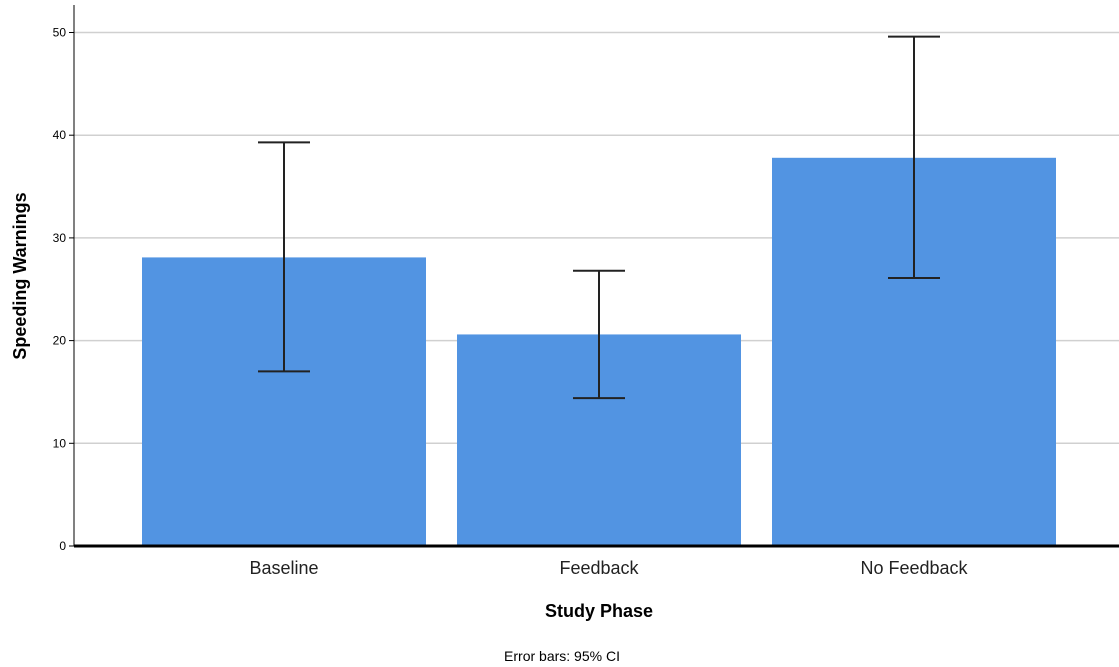 Image resolution: width=1119 pixels, height=667 pixels. I want to click on y-tick-label-30: 30, so click(60, 238).